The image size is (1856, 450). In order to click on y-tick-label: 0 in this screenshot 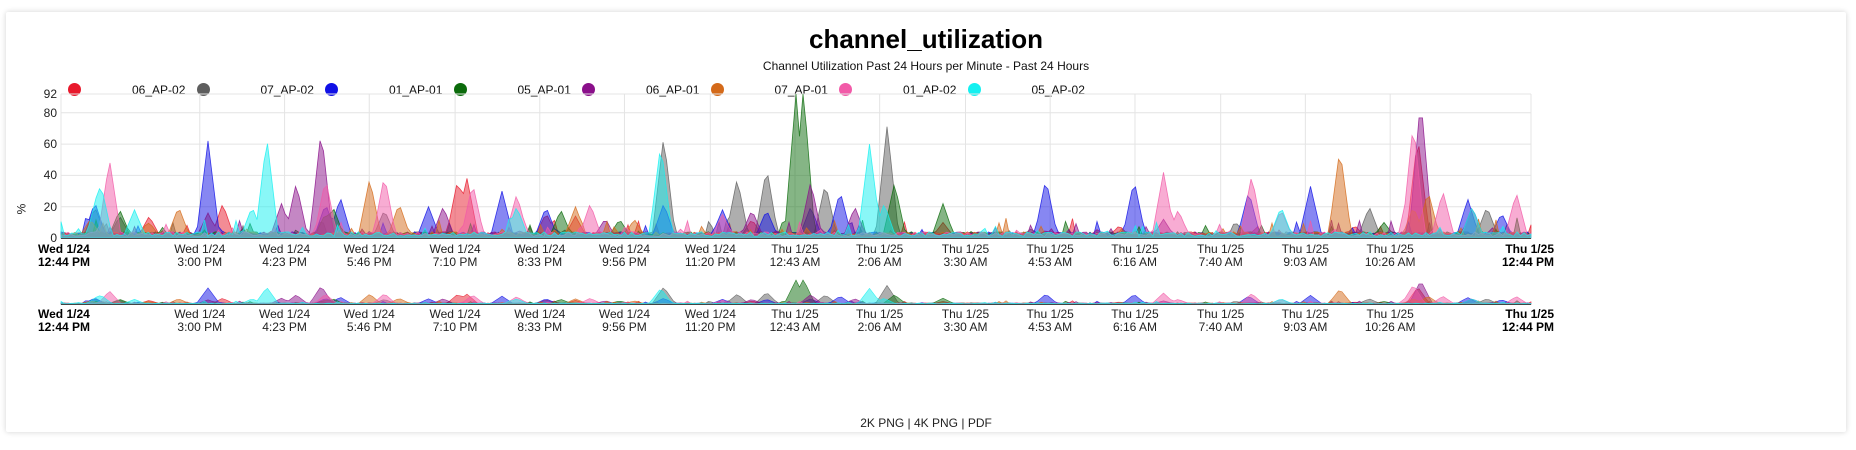, I will do `click(53, 238)`.